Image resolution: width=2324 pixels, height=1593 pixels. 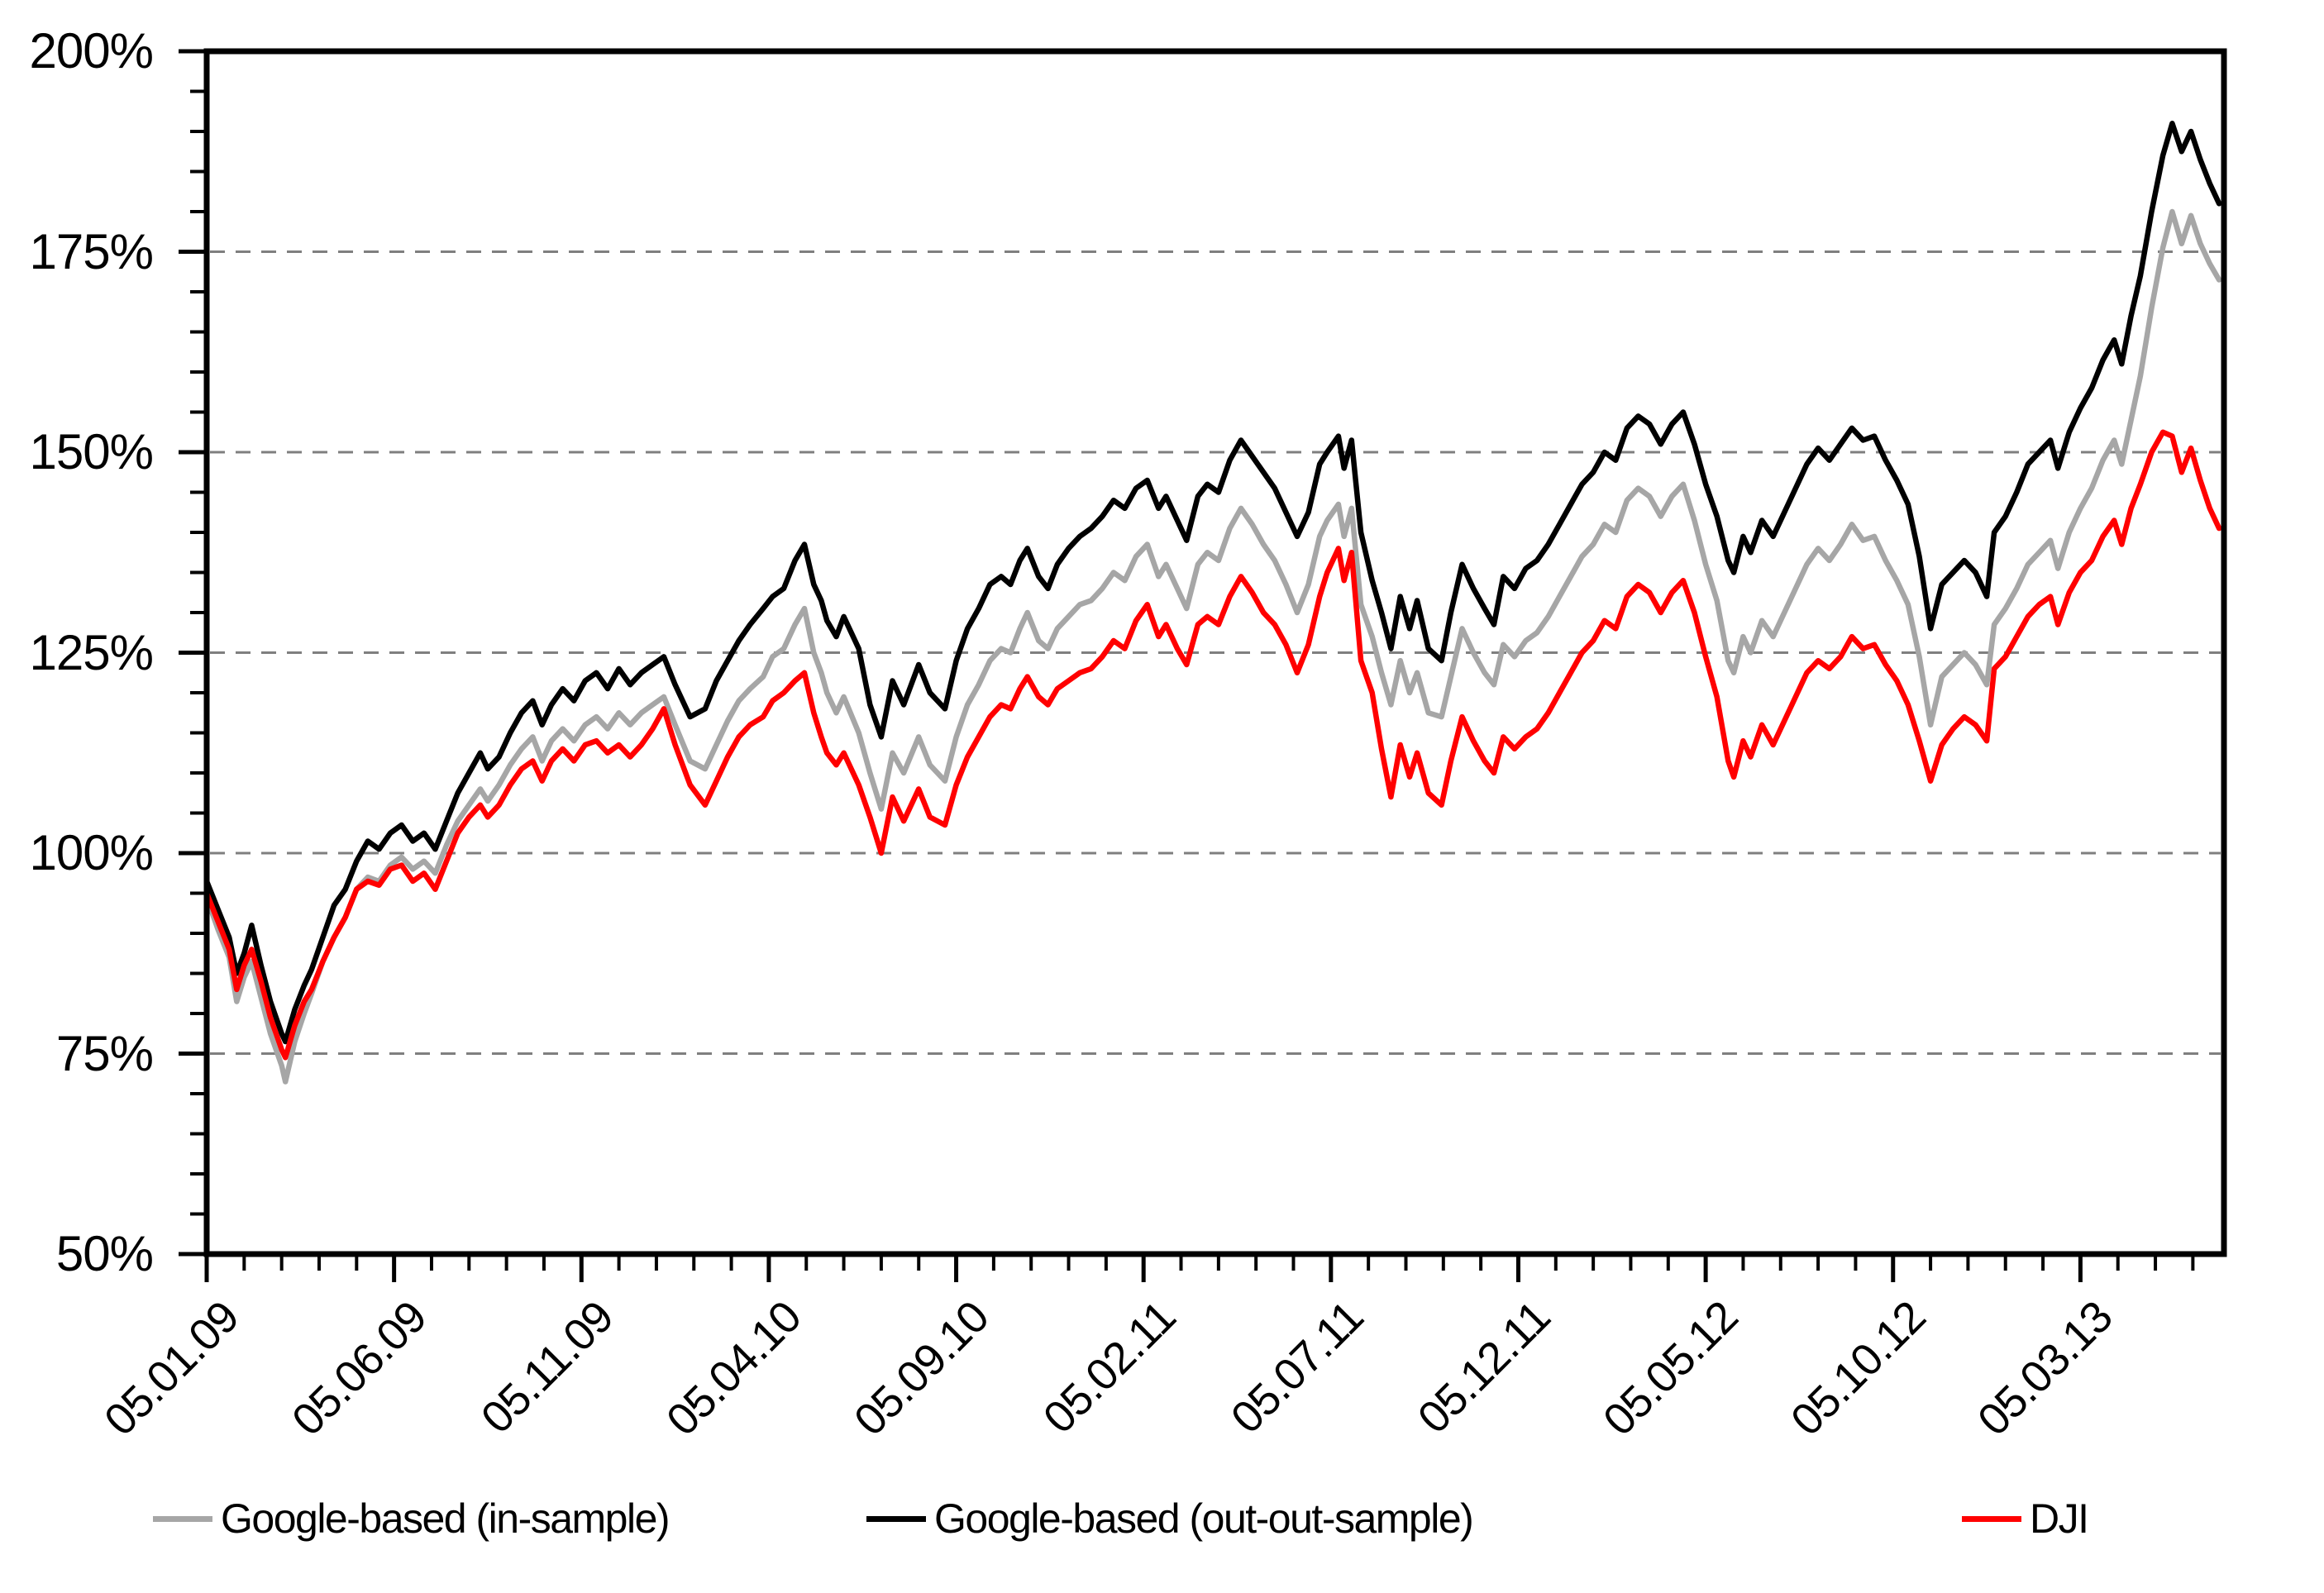 I want to click on legend-item-dji: DJI, so click(x=2025, y=1519).